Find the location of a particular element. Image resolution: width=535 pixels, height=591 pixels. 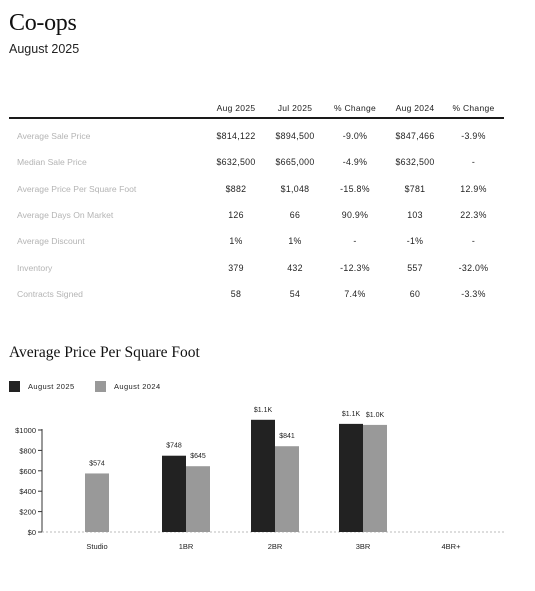

table-row: Contracts Signed 58 54 7.4% 60 -3.3% is located at coordinates (256, 294).